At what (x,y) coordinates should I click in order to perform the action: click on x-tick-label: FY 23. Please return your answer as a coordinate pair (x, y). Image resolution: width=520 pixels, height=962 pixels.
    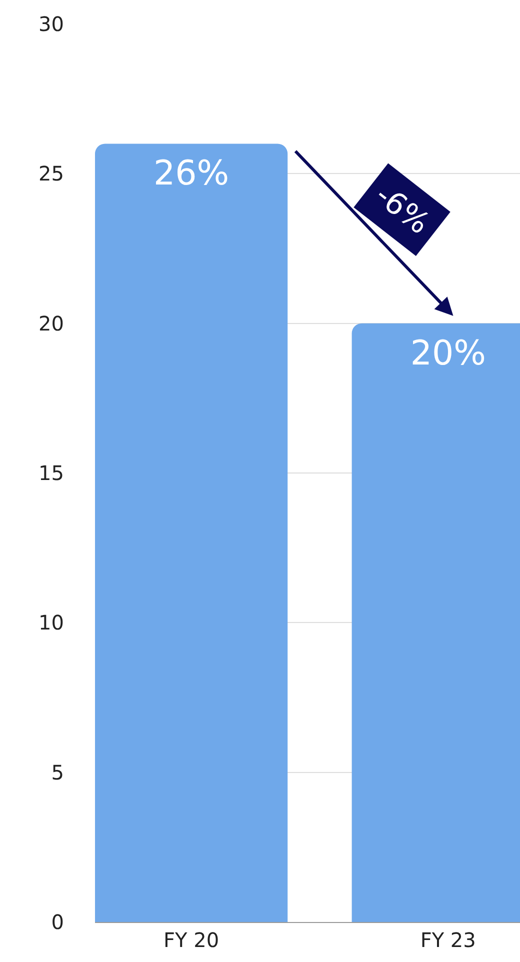
    Looking at the image, I should click on (448, 940).